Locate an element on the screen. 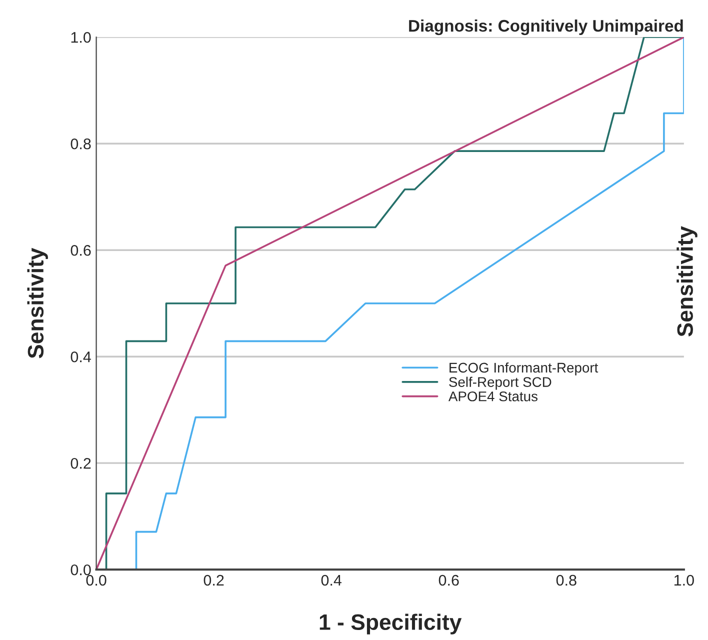  x-tick-label: 0.0 is located at coordinates (96, 580).